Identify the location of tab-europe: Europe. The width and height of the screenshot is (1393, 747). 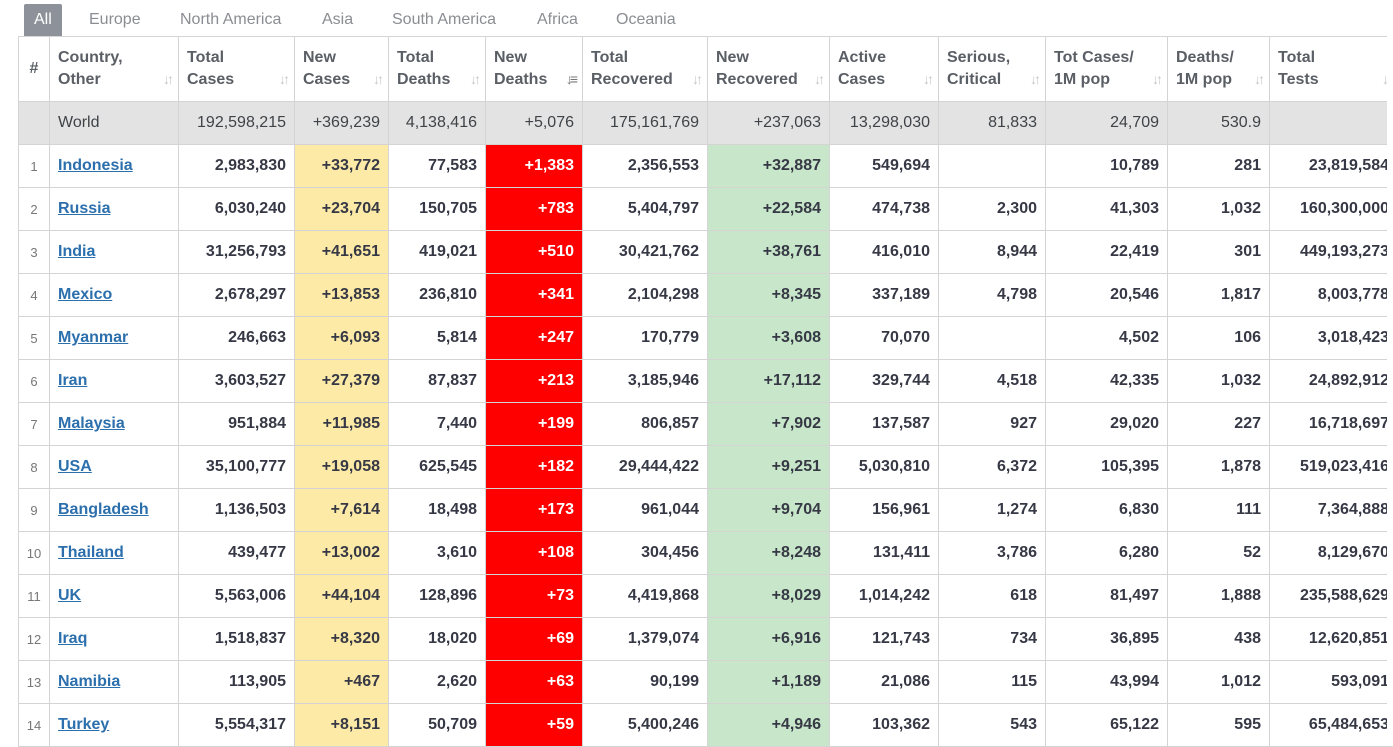
(115, 20).